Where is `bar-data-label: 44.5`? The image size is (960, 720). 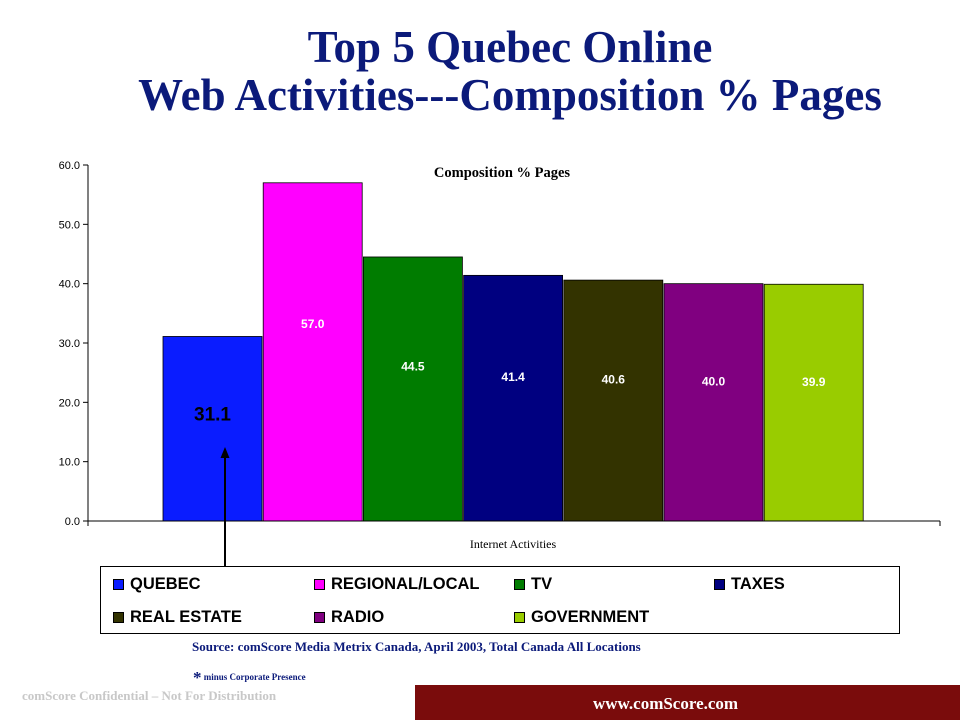 bar-data-label: 44.5 is located at coordinates (413, 367).